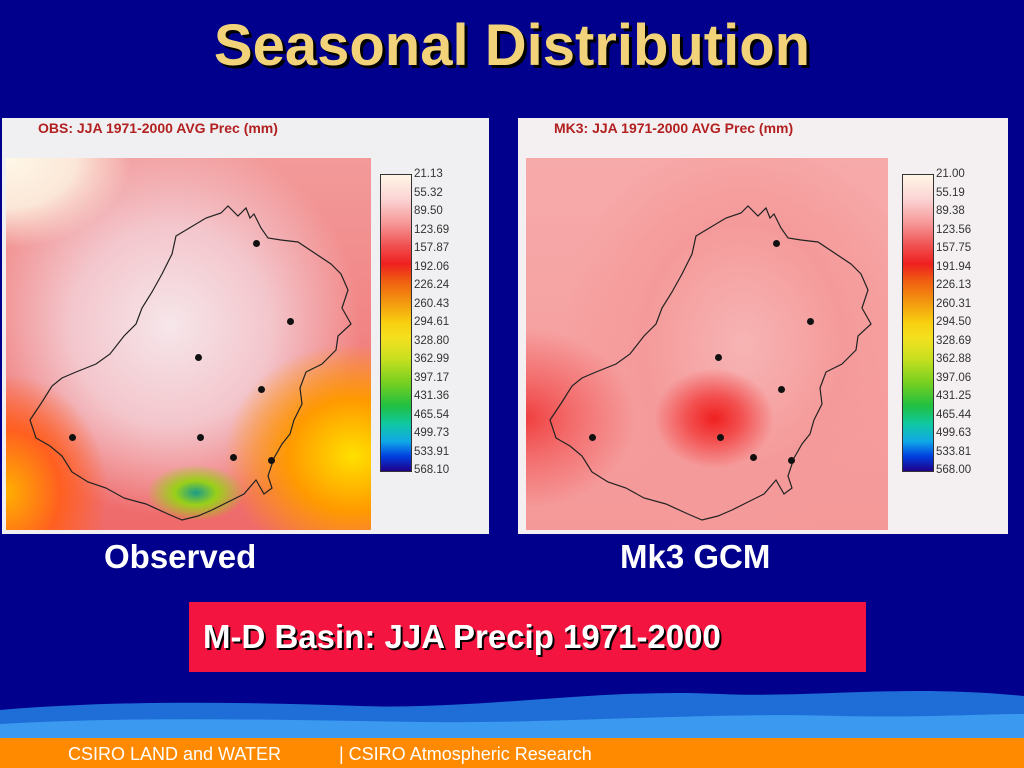 Image resolution: width=1024 pixels, height=768 pixels. Describe the element at coordinates (695, 556) in the screenshot. I see `gcm-caption: Mk3 GCM` at that location.